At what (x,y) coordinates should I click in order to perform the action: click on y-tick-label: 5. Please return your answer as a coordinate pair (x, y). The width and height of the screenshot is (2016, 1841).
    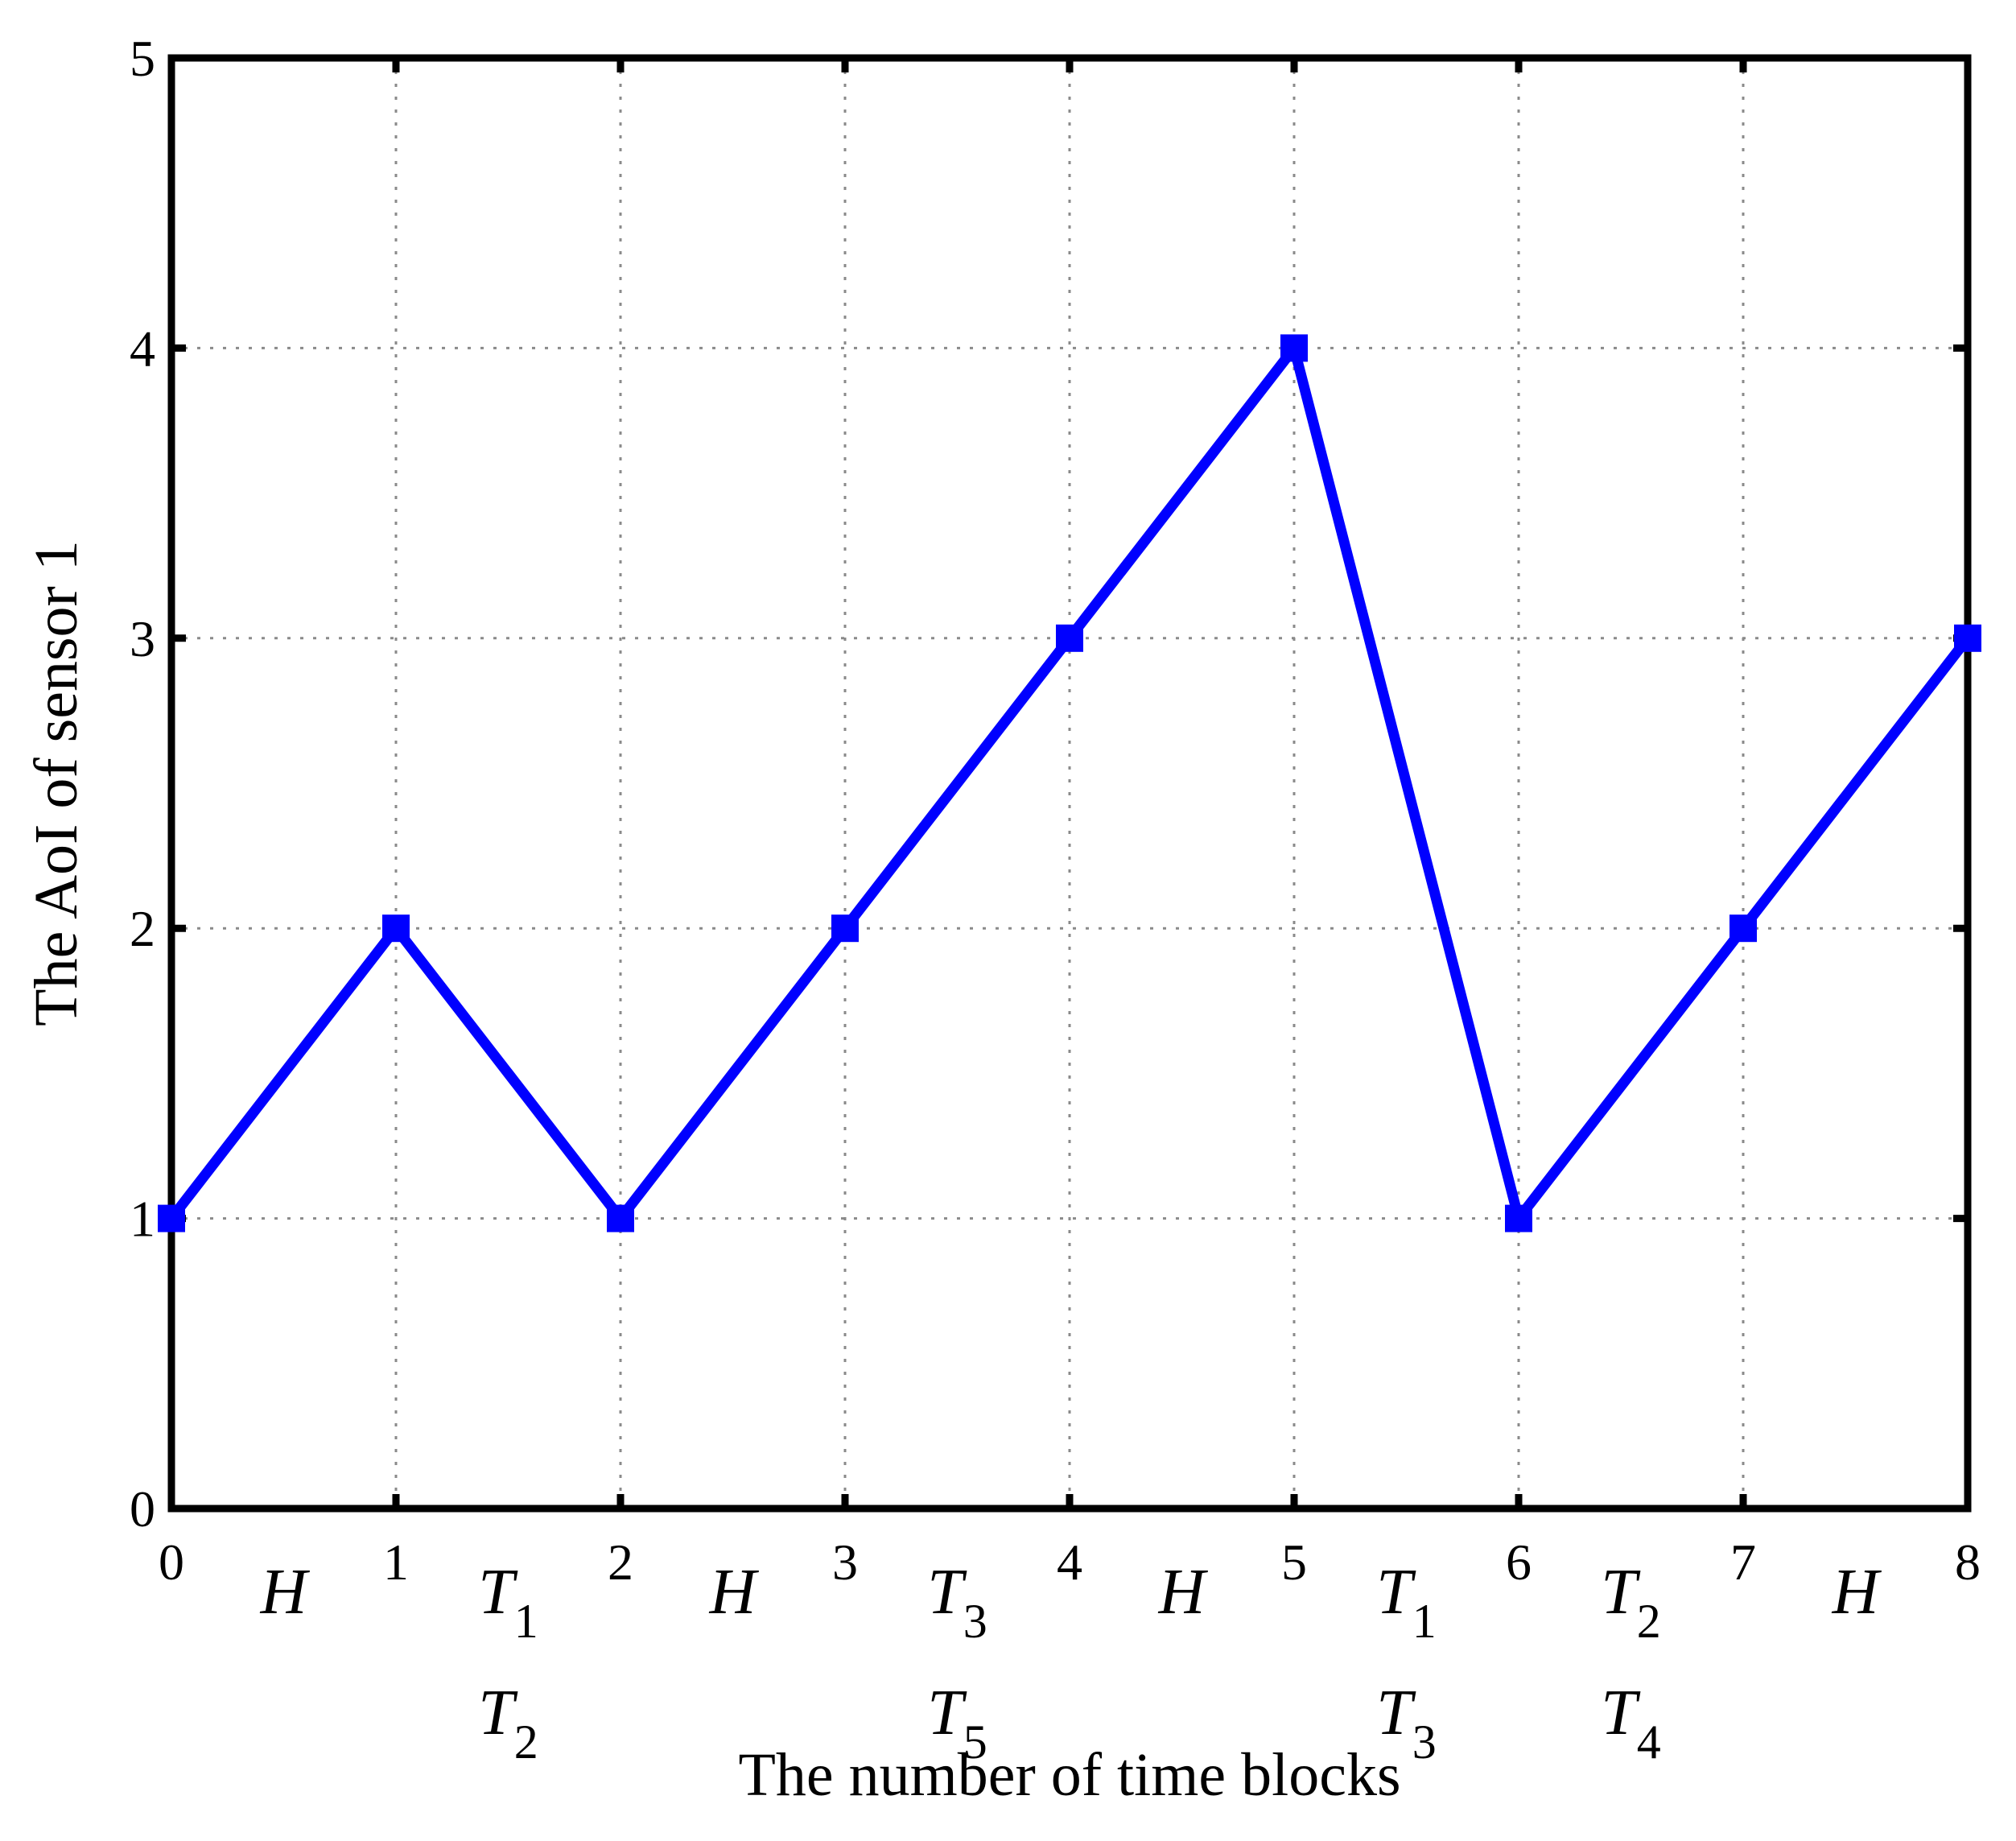
    Looking at the image, I should click on (142, 59).